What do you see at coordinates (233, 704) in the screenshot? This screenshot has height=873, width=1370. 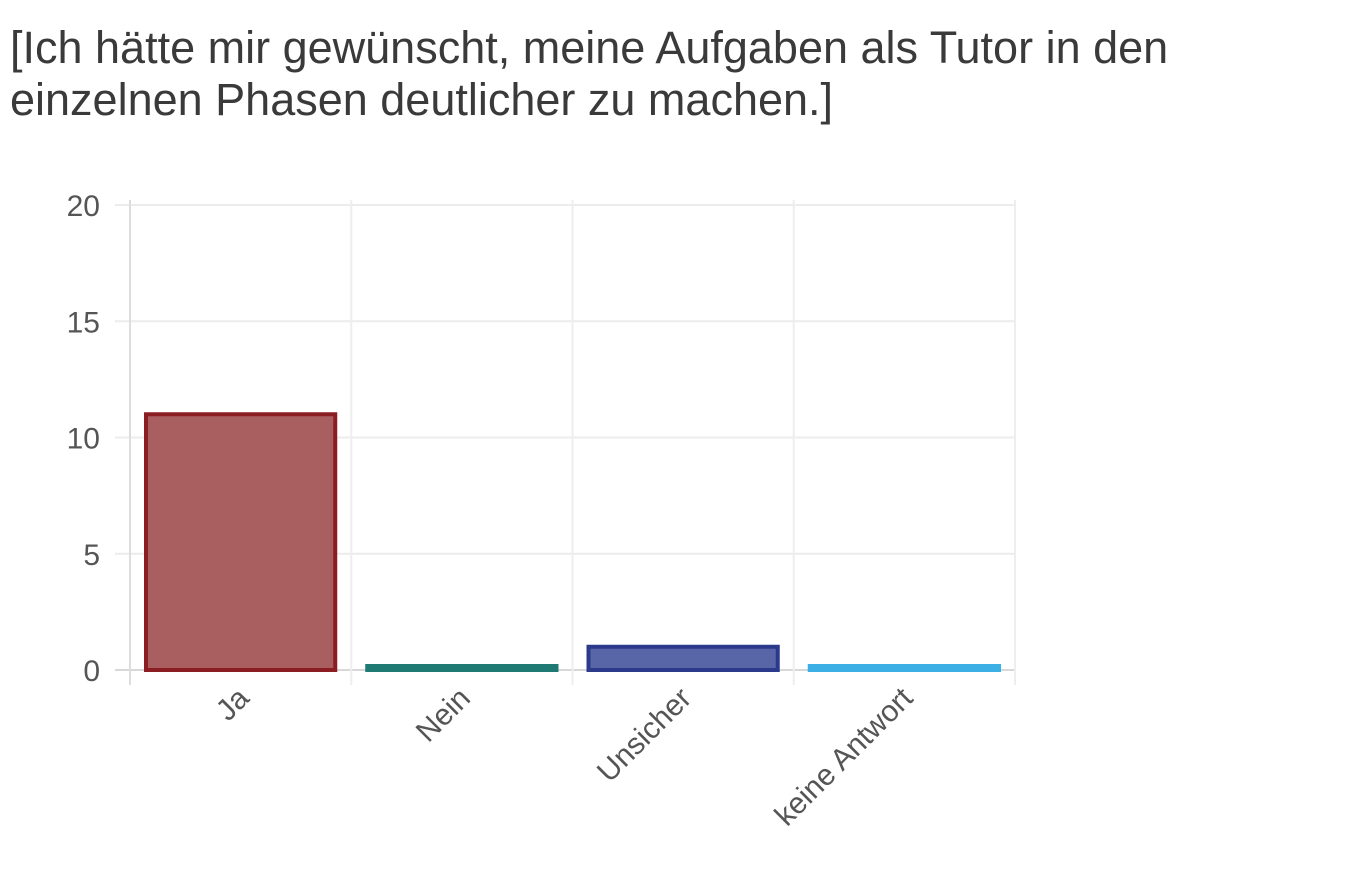 I see `x-tick-label: Ja` at bounding box center [233, 704].